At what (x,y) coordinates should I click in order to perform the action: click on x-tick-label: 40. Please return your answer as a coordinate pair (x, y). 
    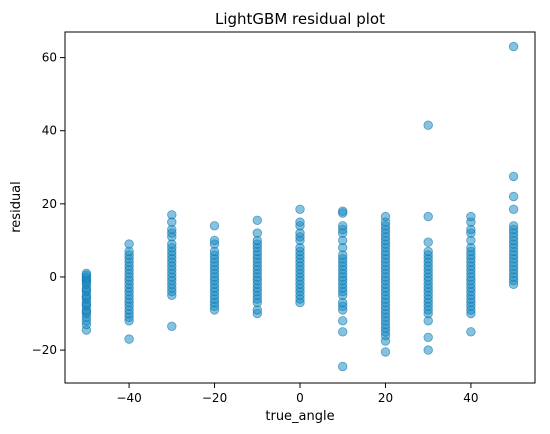
    Looking at the image, I should click on (470, 398).